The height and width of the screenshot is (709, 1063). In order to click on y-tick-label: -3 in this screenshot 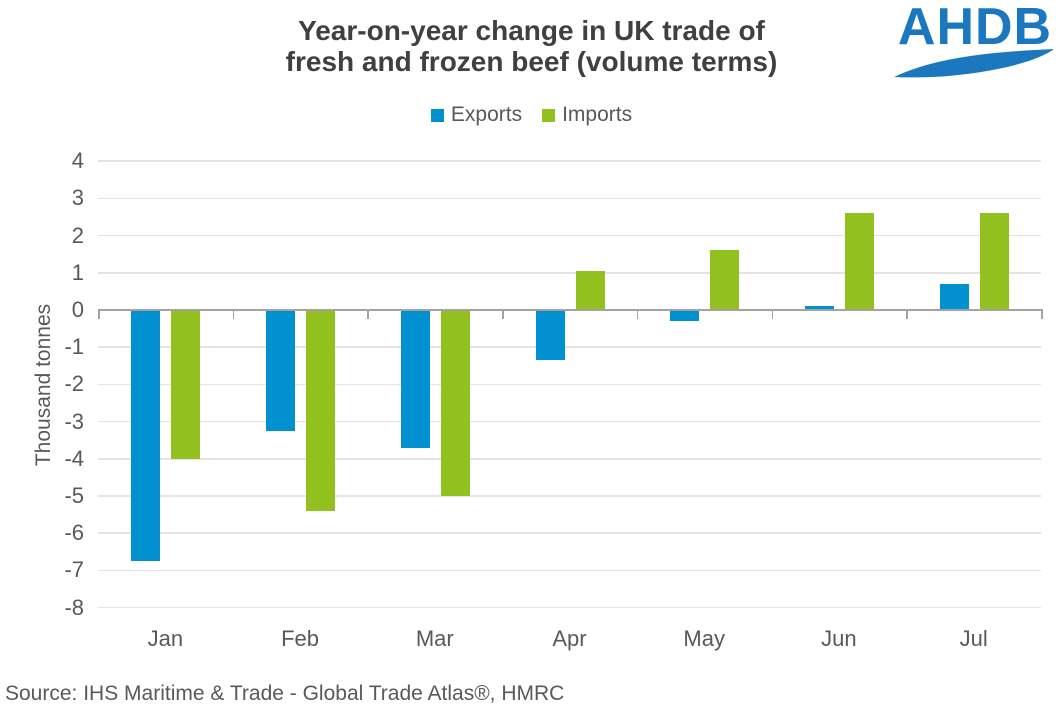, I will do `click(74, 421)`.